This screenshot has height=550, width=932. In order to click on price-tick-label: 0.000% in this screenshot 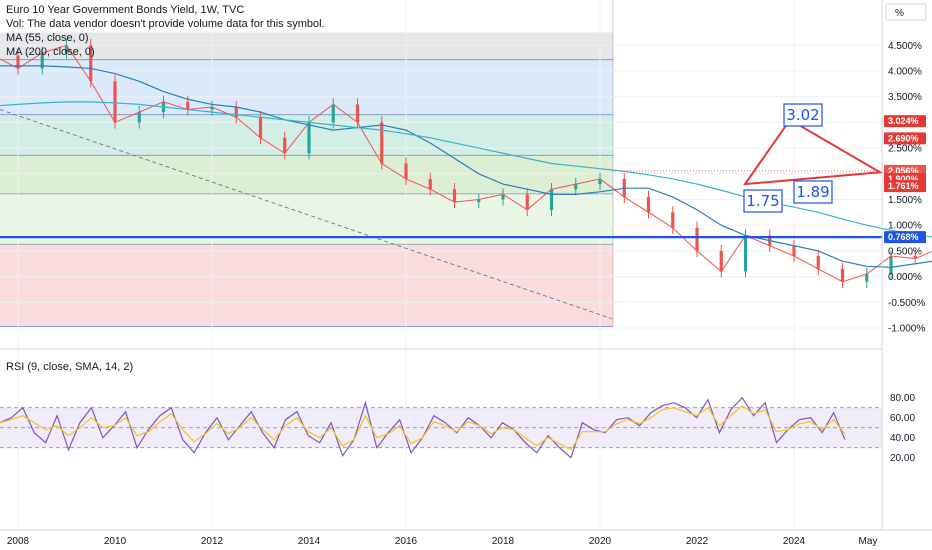, I will do `click(905, 277)`.